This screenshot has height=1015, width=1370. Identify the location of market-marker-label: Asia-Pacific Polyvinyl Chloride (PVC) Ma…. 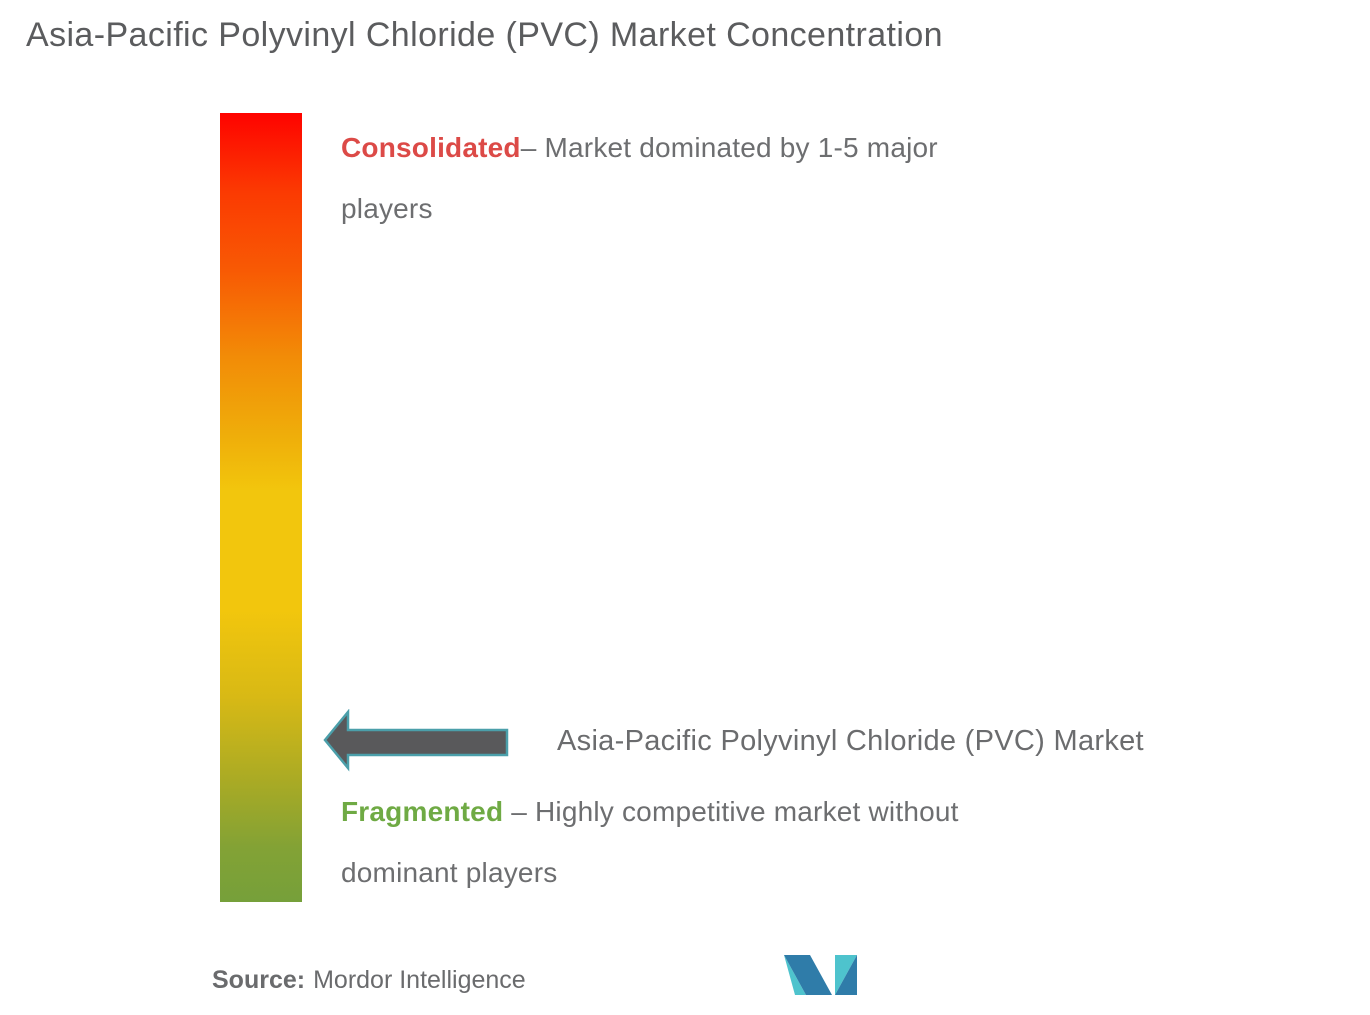
(850, 741).